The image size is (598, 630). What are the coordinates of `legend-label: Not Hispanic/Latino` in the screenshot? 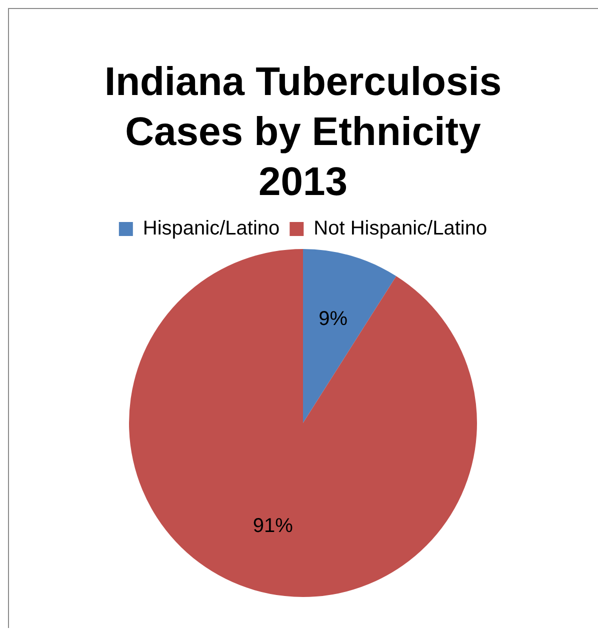 It's located at (401, 229).